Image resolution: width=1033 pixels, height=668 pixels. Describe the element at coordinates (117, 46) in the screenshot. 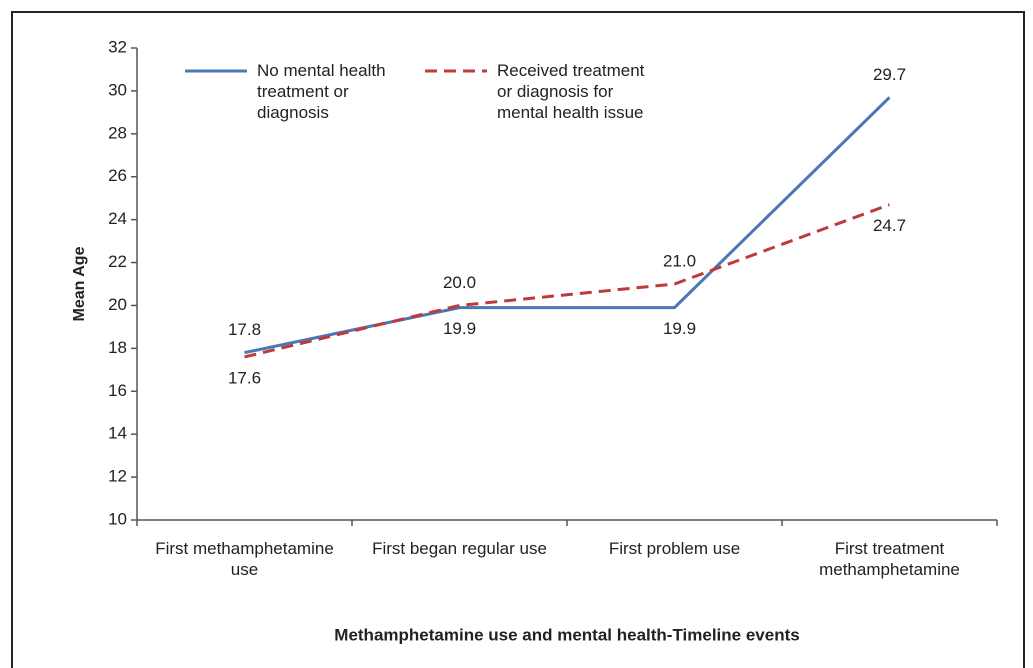

I see `y-tick-label: 32` at that location.